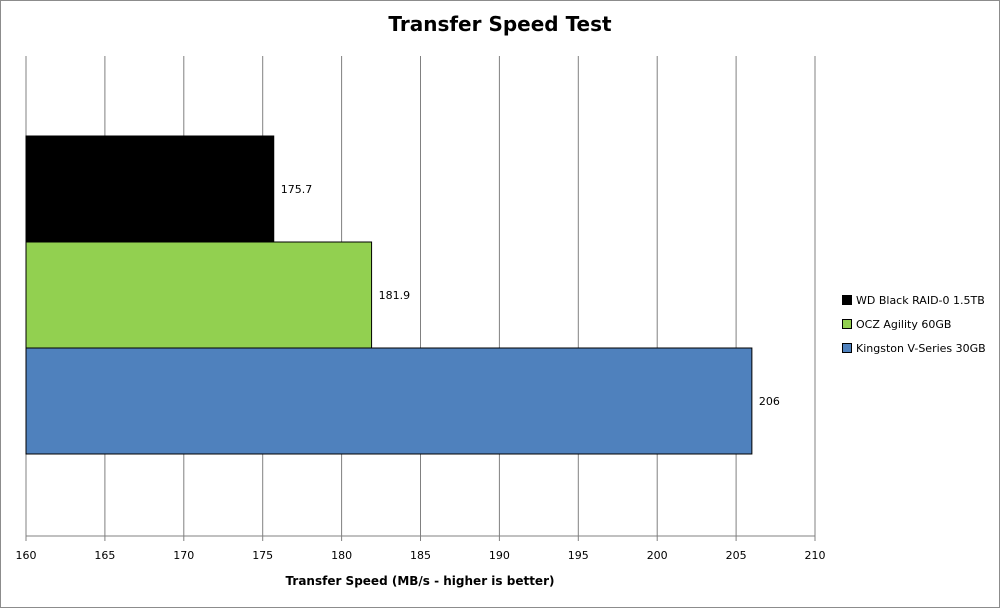  Describe the element at coordinates (769, 401) in the screenshot. I see `data-label: 206` at that location.